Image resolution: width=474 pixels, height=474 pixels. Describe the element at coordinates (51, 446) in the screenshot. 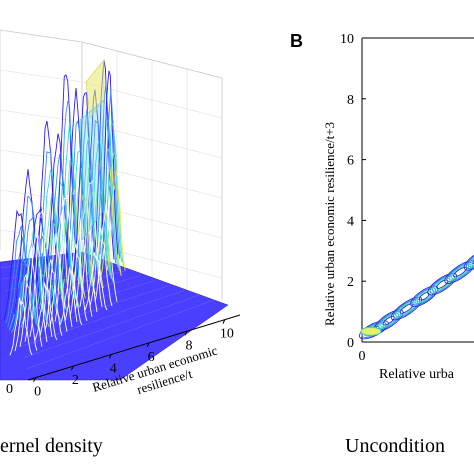

I see `panel-a-caption: ernel density` at that location.